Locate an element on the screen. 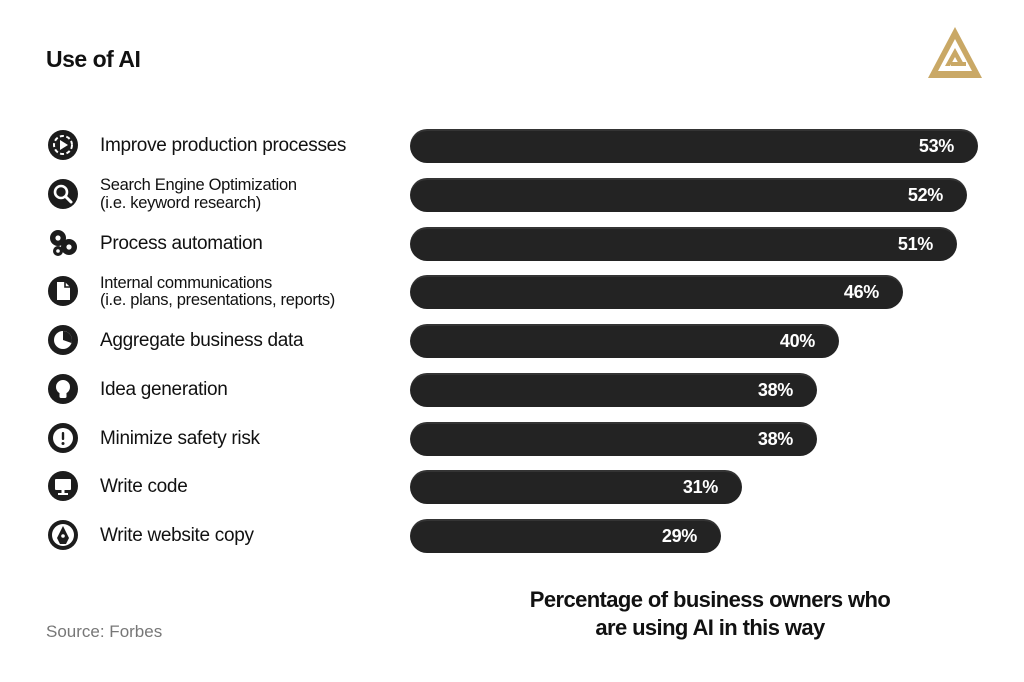 The image size is (1024, 682). bar-row: Idea generation 38% is located at coordinates (512, 388).